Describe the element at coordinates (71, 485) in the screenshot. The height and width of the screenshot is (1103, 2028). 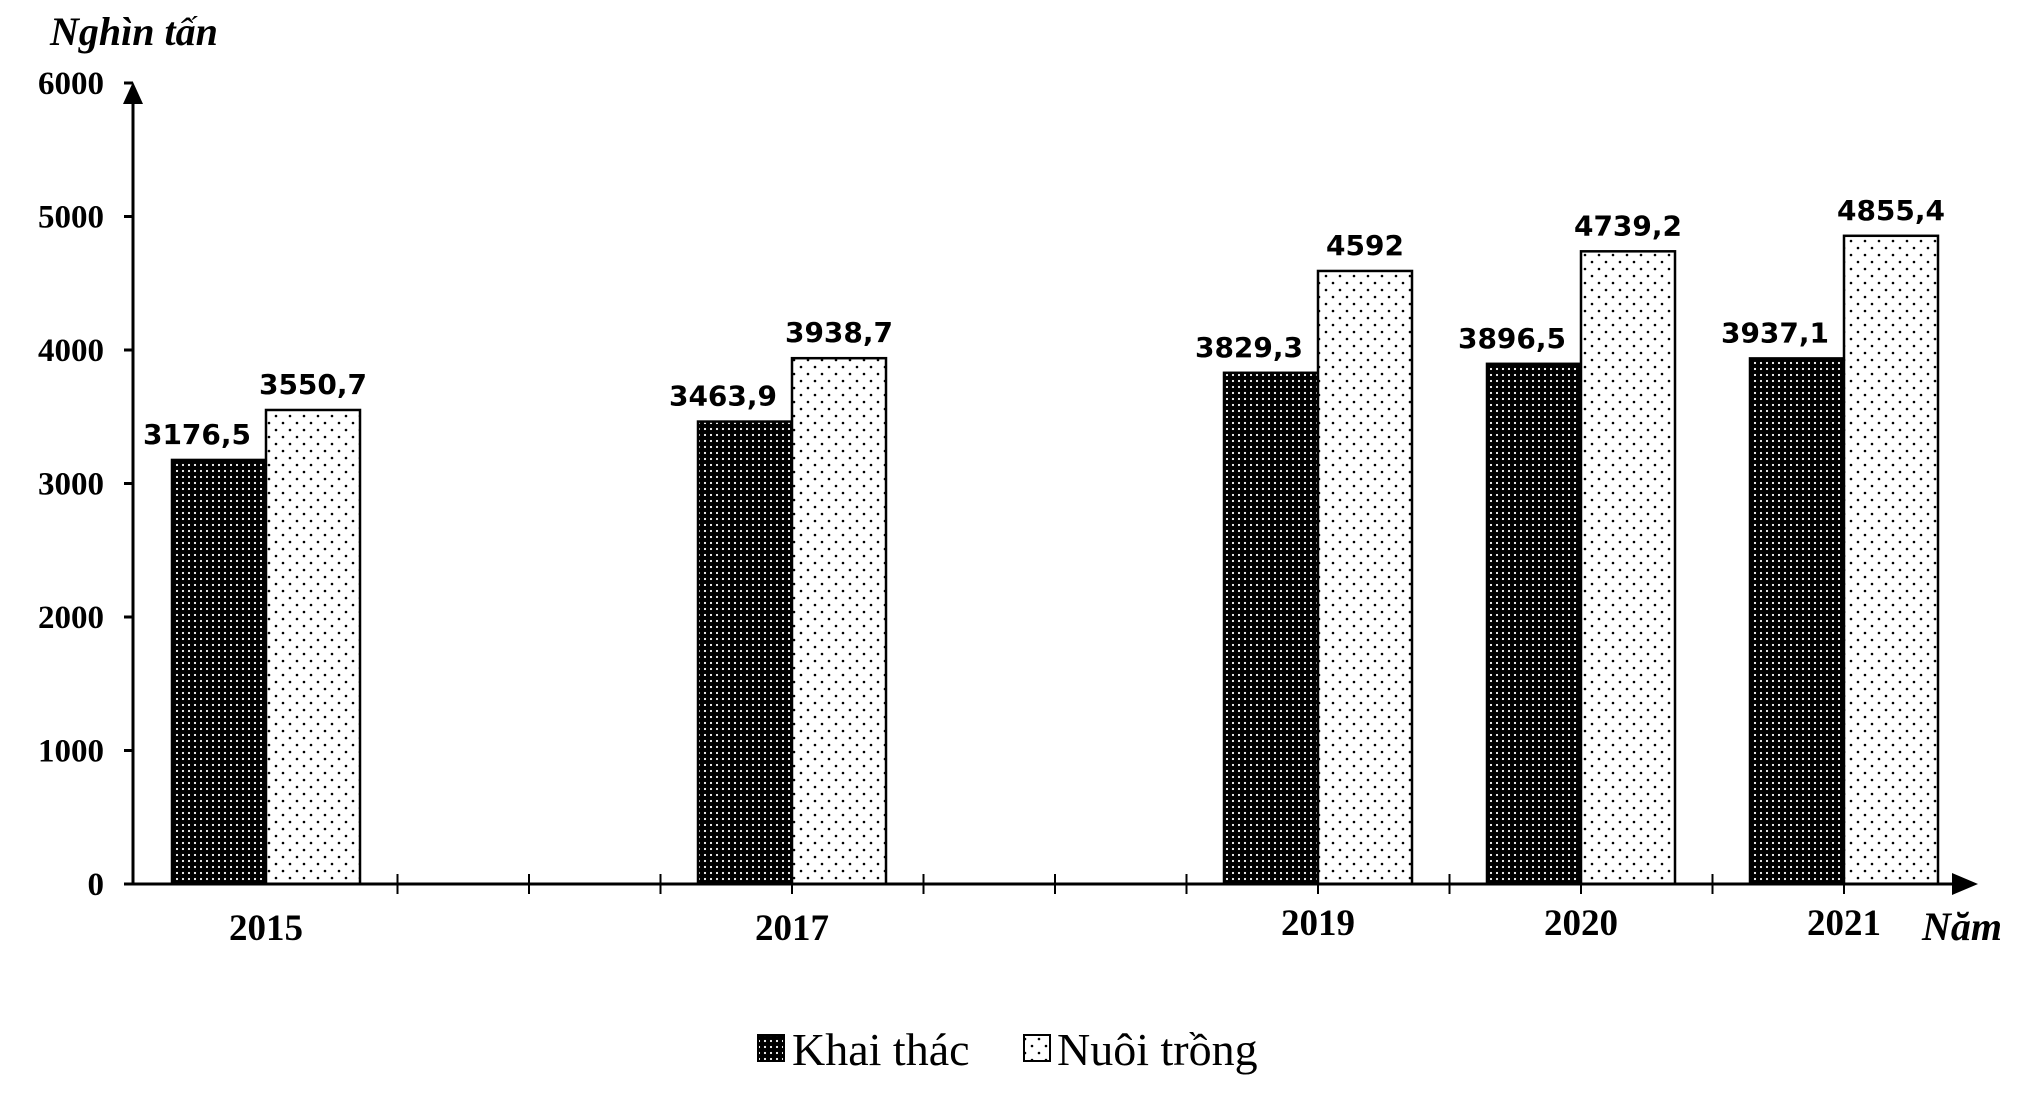
I see `y-tick-label: 3000` at that location.